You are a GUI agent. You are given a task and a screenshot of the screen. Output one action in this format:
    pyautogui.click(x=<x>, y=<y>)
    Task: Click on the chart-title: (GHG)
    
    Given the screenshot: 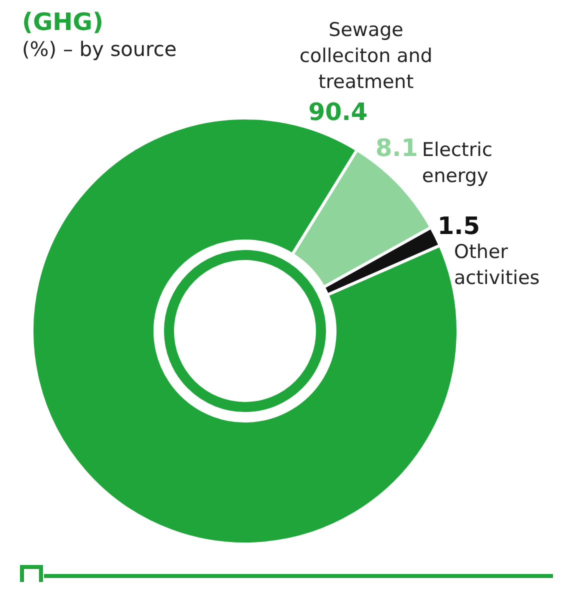 What is the action you would take?
    pyautogui.click(x=63, y=22)
    